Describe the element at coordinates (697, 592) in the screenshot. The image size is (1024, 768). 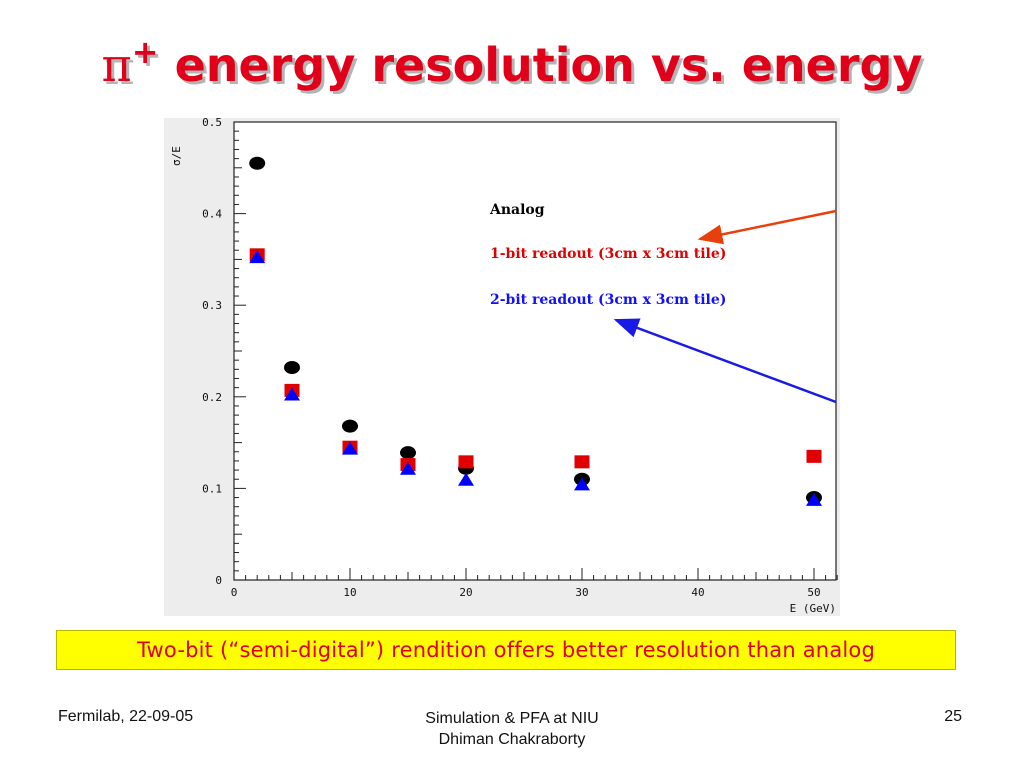
I see `x-tick-label: 40` at that location.